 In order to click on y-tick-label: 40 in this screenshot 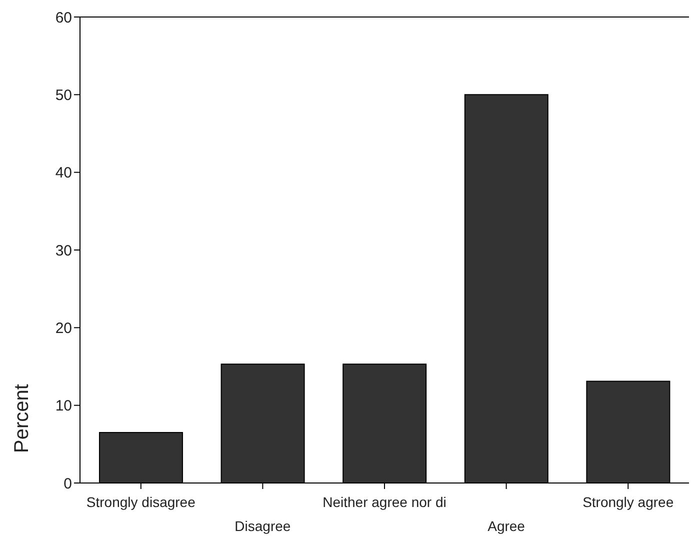, I will do `click(63, 173)`.